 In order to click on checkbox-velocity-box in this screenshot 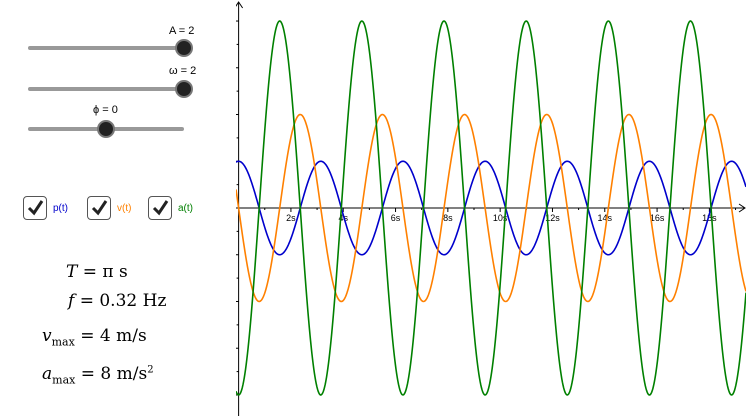, I will do `click(99, 208)`.